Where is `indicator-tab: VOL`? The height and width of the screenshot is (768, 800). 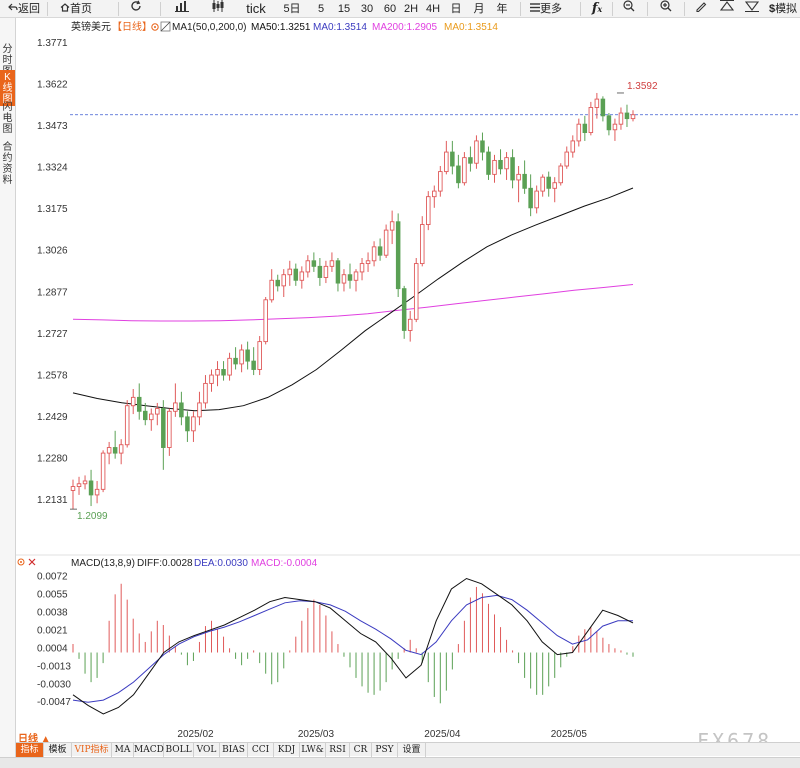 indicator-tab: VOL is located at coordinates (207, 750).